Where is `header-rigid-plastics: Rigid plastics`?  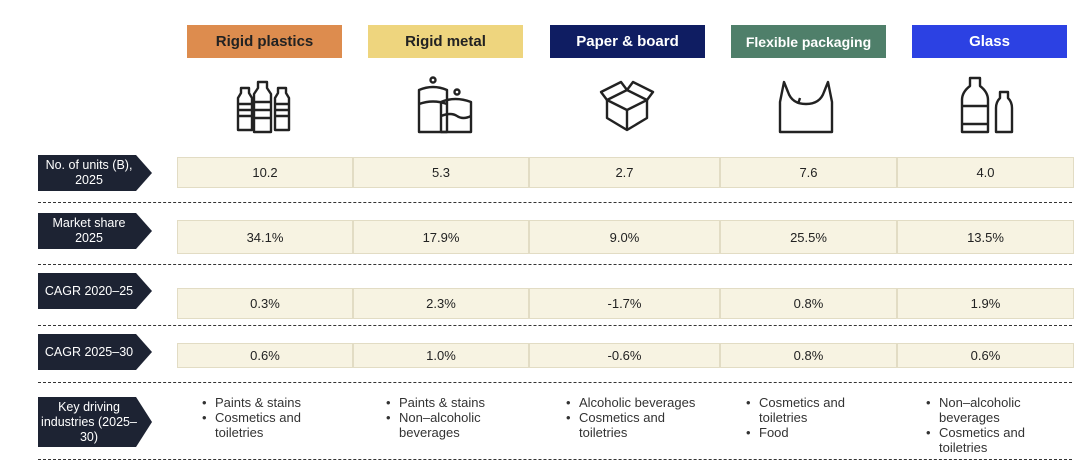 header-rigid-plastics: Rigid plastics is located at coordinates (264, 41).